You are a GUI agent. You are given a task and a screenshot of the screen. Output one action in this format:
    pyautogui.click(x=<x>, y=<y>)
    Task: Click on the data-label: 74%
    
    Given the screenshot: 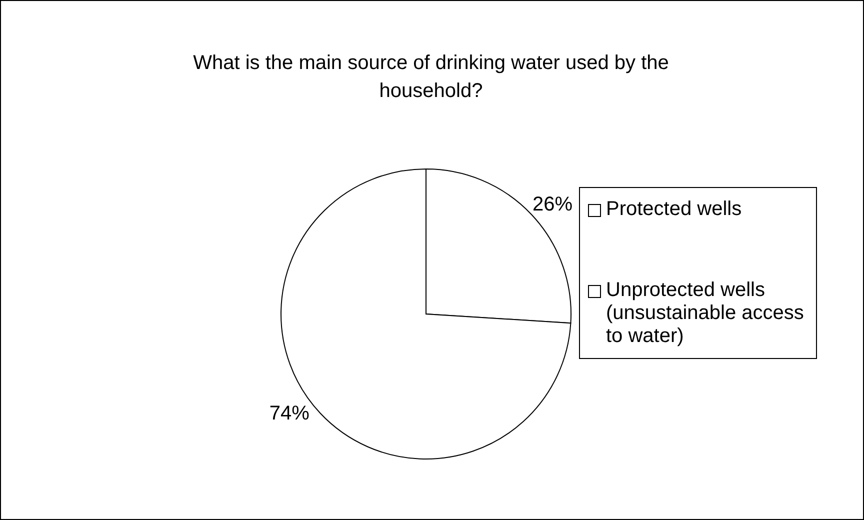 What is the action you would take?
    pyautogui.click(x=289, y=413)
    